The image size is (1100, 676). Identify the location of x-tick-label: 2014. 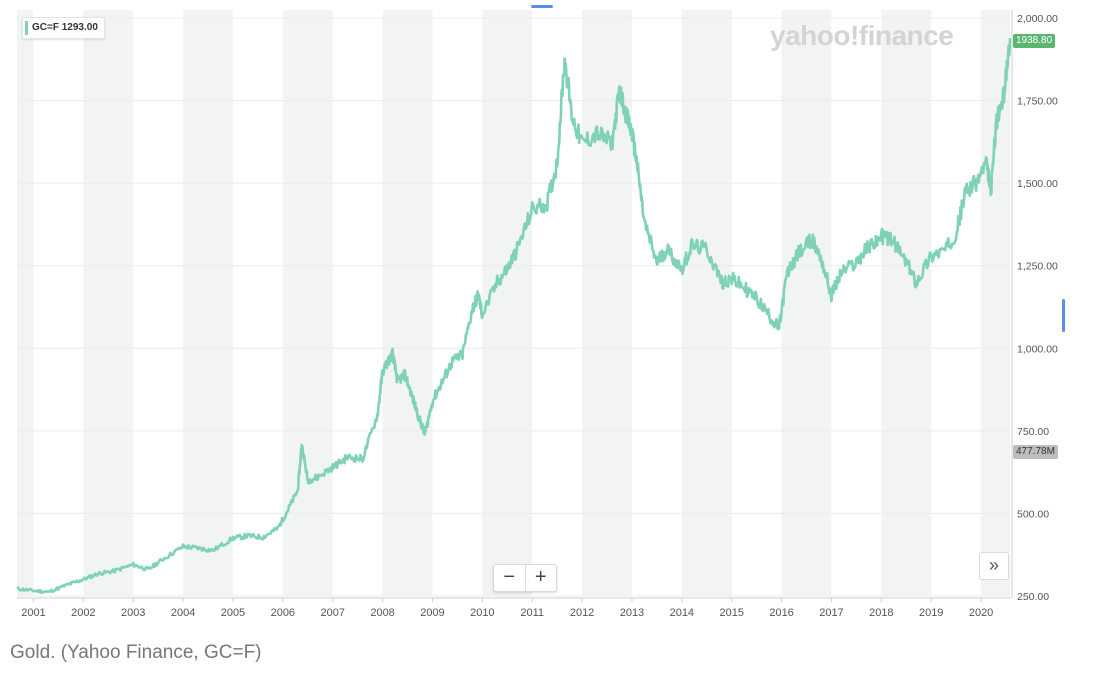
(682, 613).